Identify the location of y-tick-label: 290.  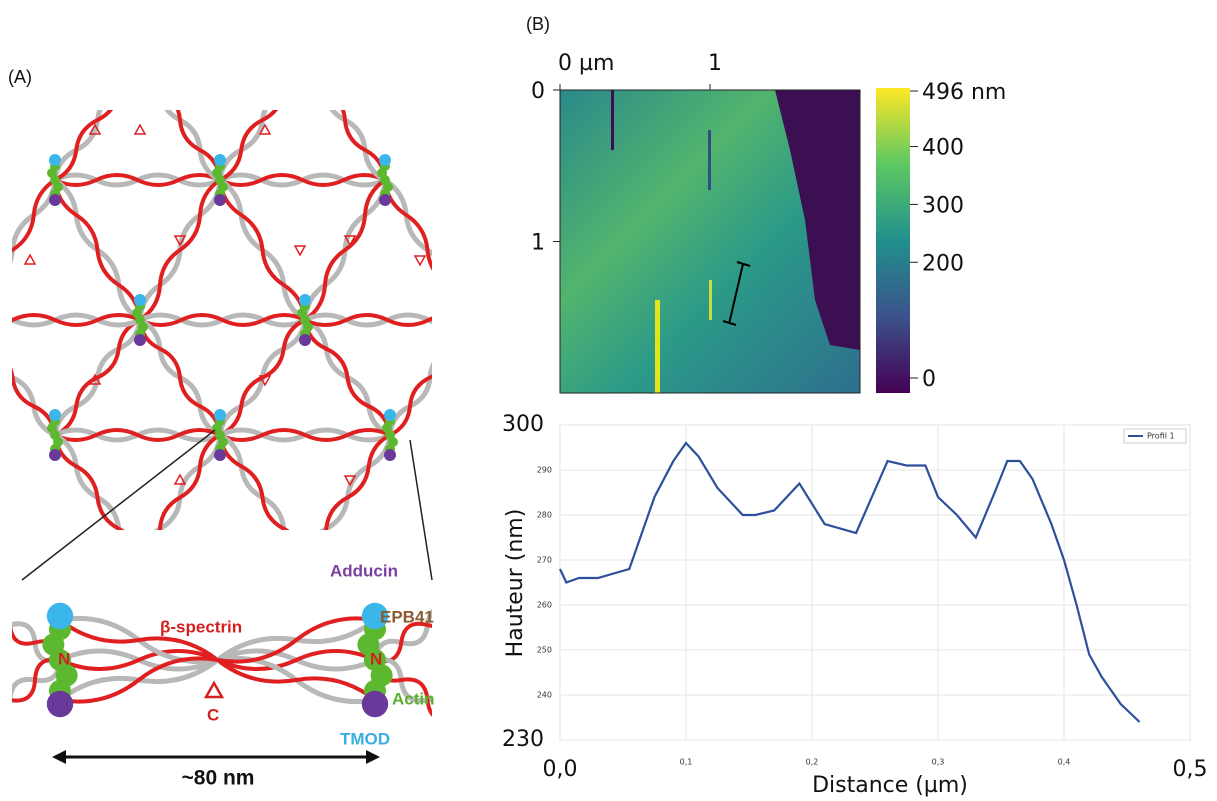
(544, 470).